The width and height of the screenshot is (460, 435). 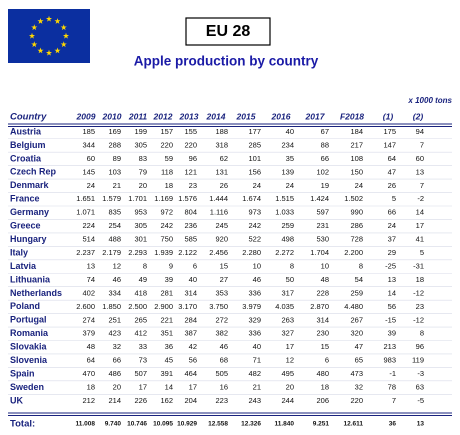 What do you see at coordinates (420, 198) in the screenshot?
I see `cell: -2` at bounding box center [420, 198].